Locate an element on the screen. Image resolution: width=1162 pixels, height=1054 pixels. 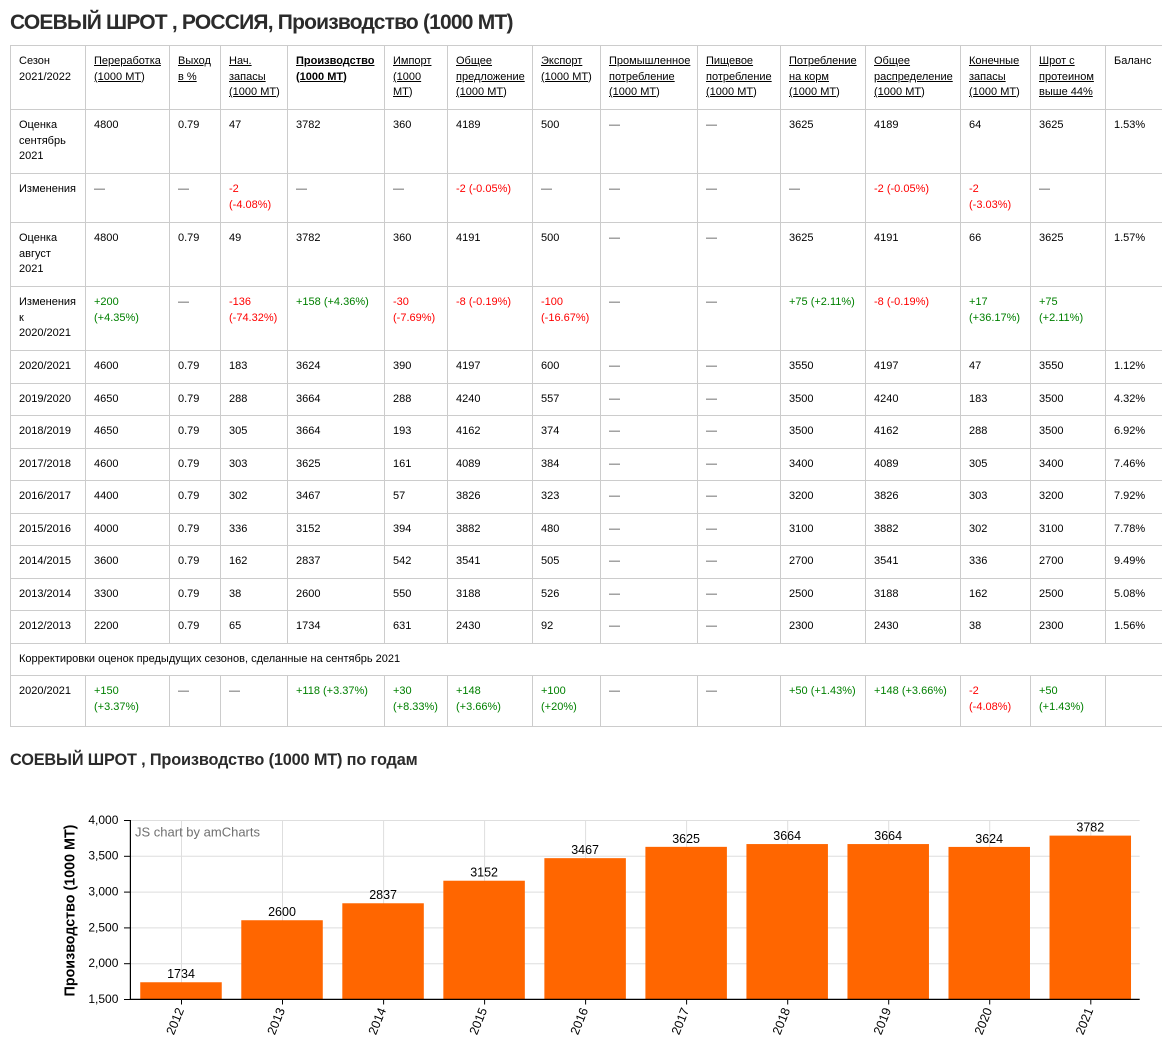
svg-text: 2014 is located at coordinates (377, 1021).